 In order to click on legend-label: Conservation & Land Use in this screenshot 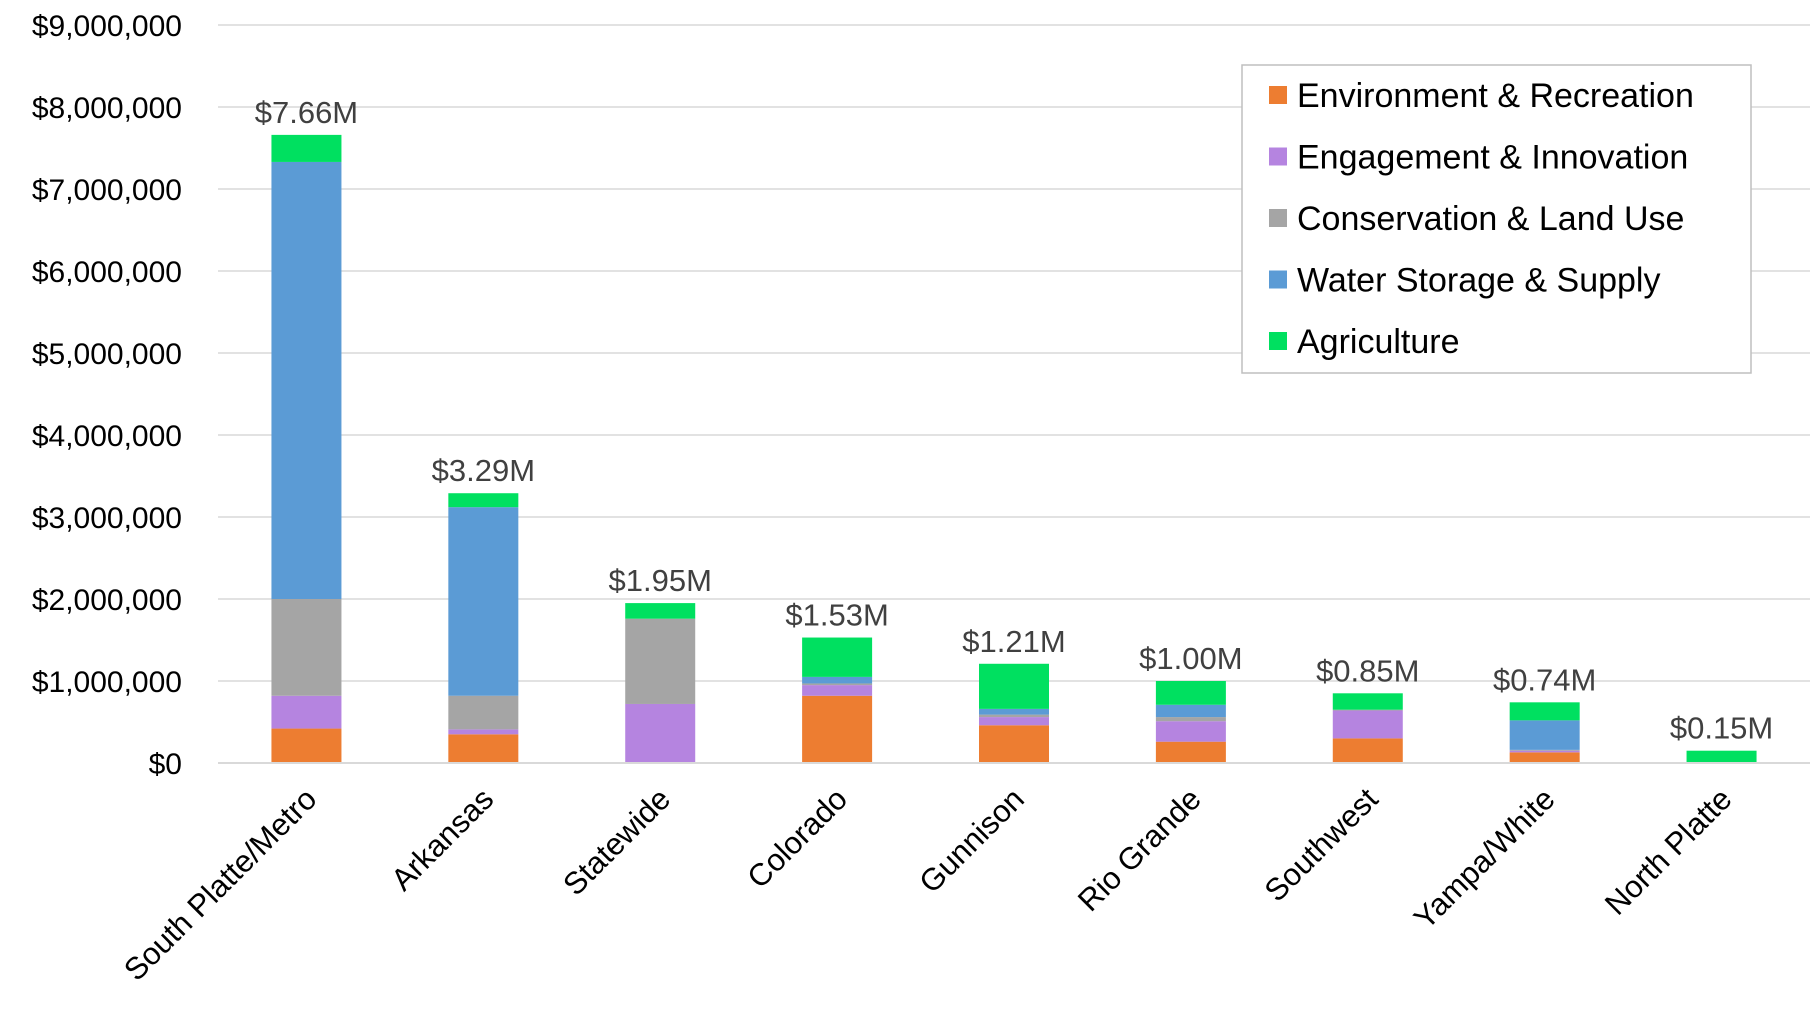, I will do `click(1490, 219)`.